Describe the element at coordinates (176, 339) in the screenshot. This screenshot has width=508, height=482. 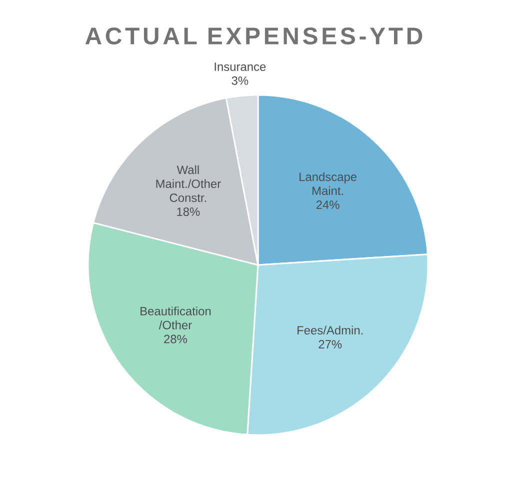
I see `data-label: 28%` at that location.